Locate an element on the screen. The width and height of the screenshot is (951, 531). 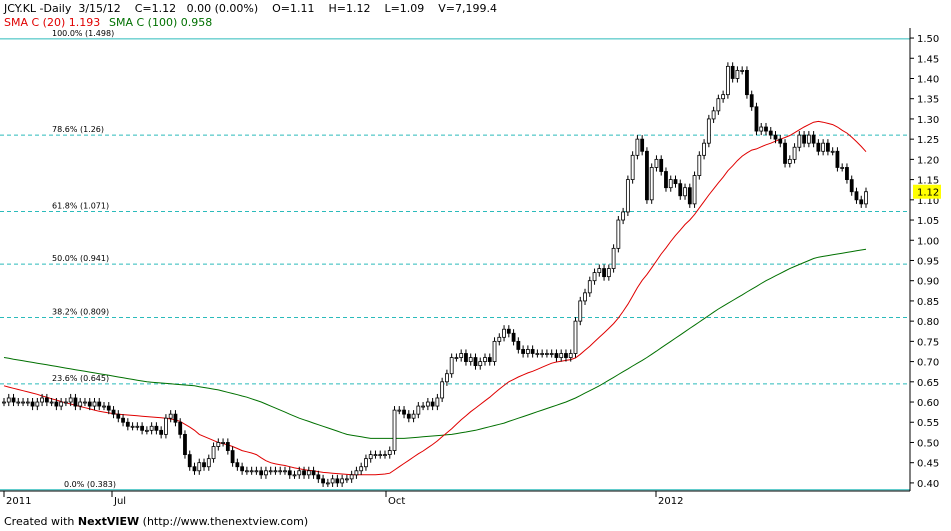
y-tick-label: 0.45 is located at coordinates (928, 464).